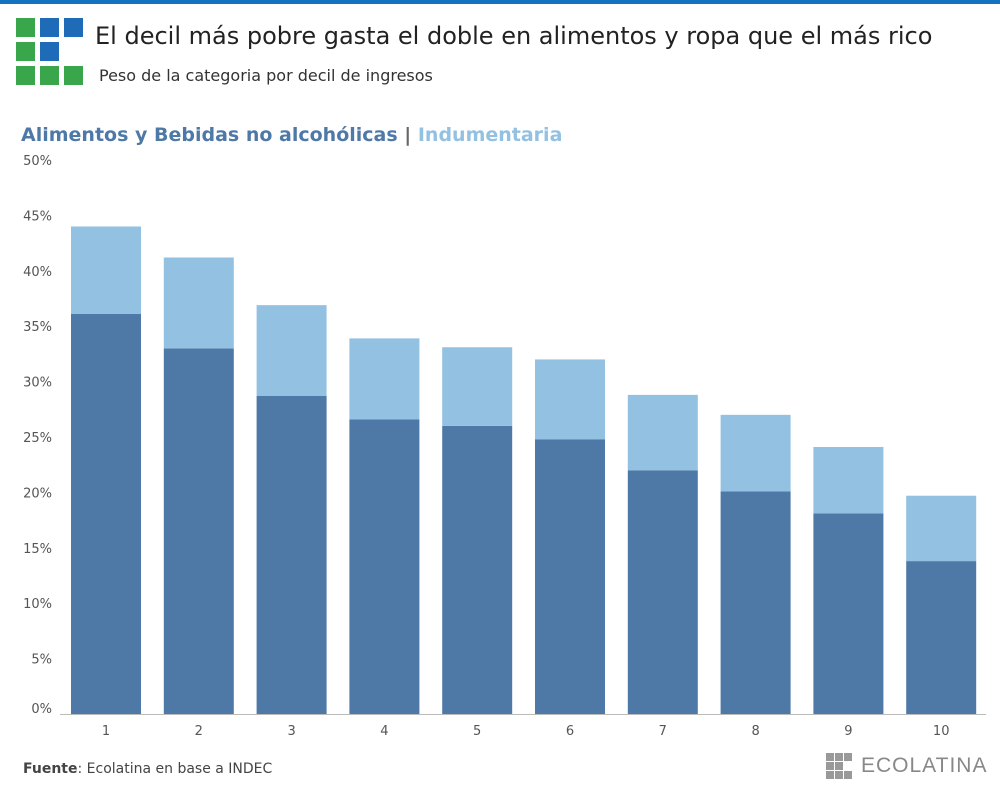 This screenshot has height=800, width=1000. I want to click on source-label: Fuente, so click(50, 769).